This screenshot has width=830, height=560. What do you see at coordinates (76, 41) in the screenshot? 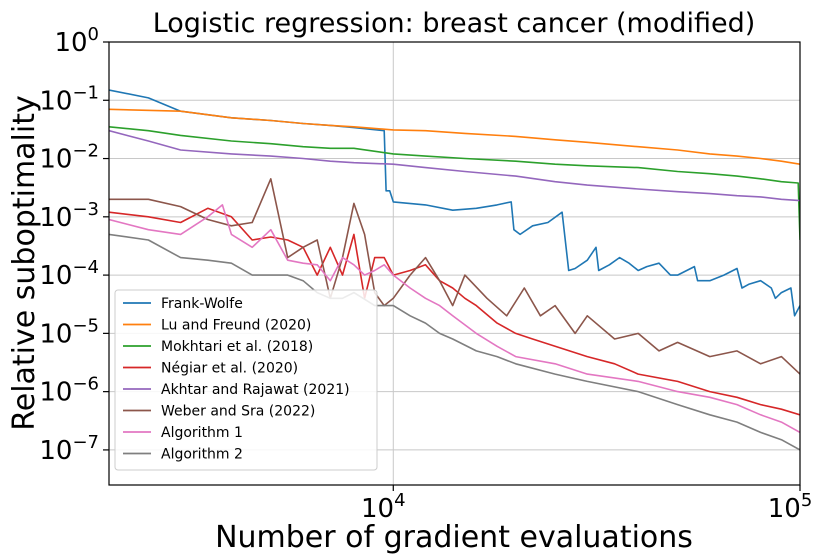
I see `y-tick-label: 10⁰` at bounding box center [76, 41].